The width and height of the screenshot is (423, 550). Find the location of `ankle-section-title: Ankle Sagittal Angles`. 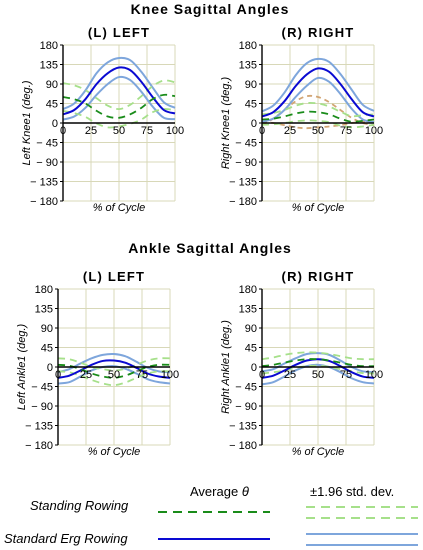

ankle-section-title: Ankle Sagittal Angles is located at coordinates (210, 248).